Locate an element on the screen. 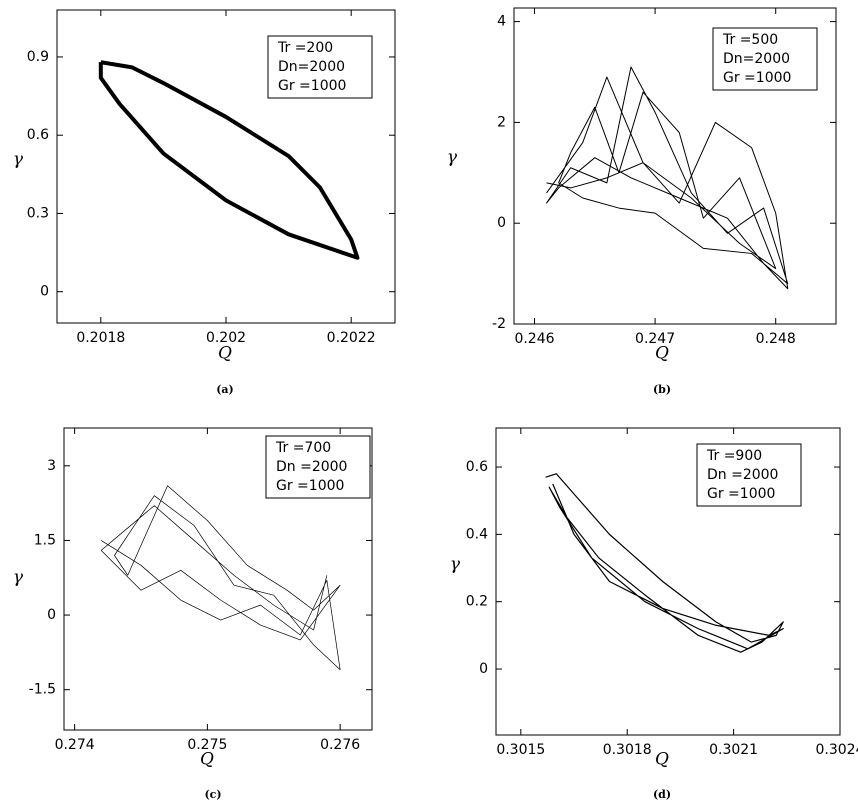 This screenshot has height=804, width=858. x-tick-label: 0.3018 is located at coordinates (627, 750).